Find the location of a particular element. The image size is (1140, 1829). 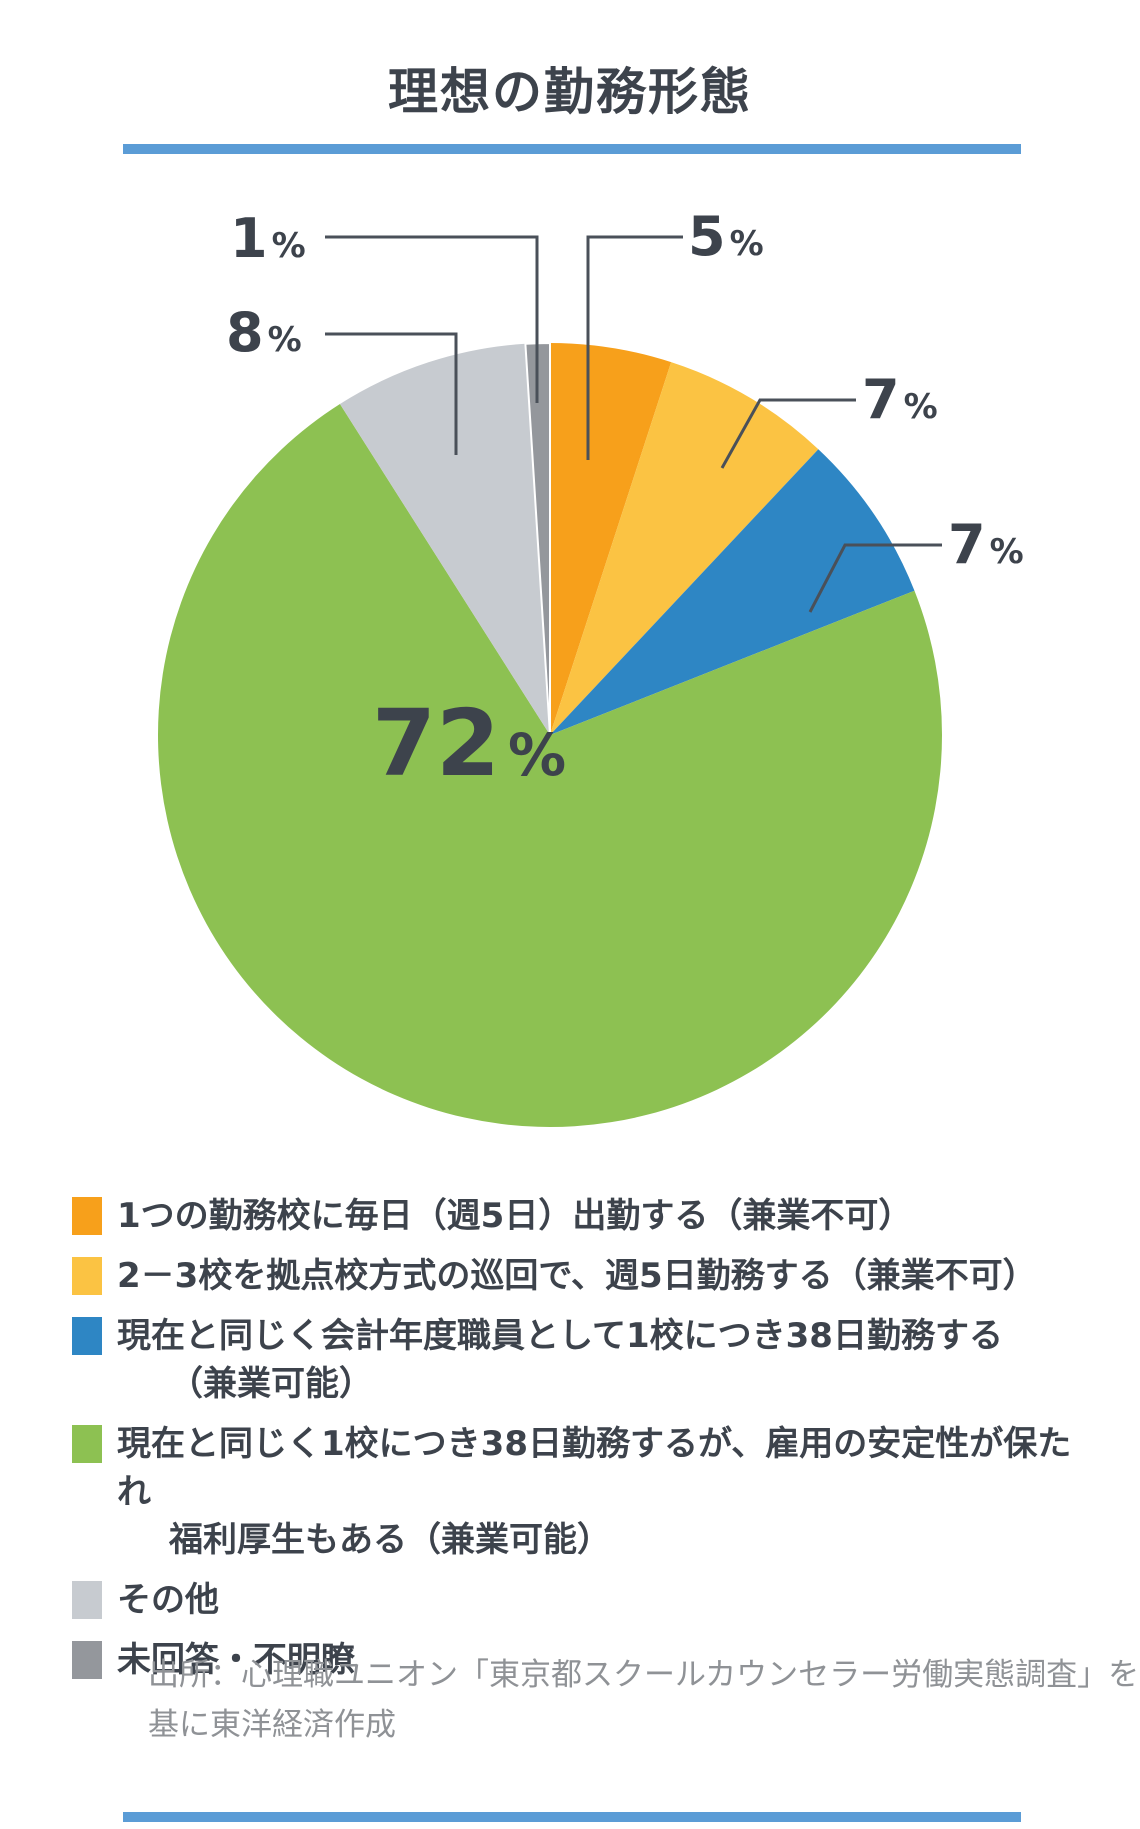

legend-row-5: 未回答・不明瞭 is located at coordinates (582, 1660).